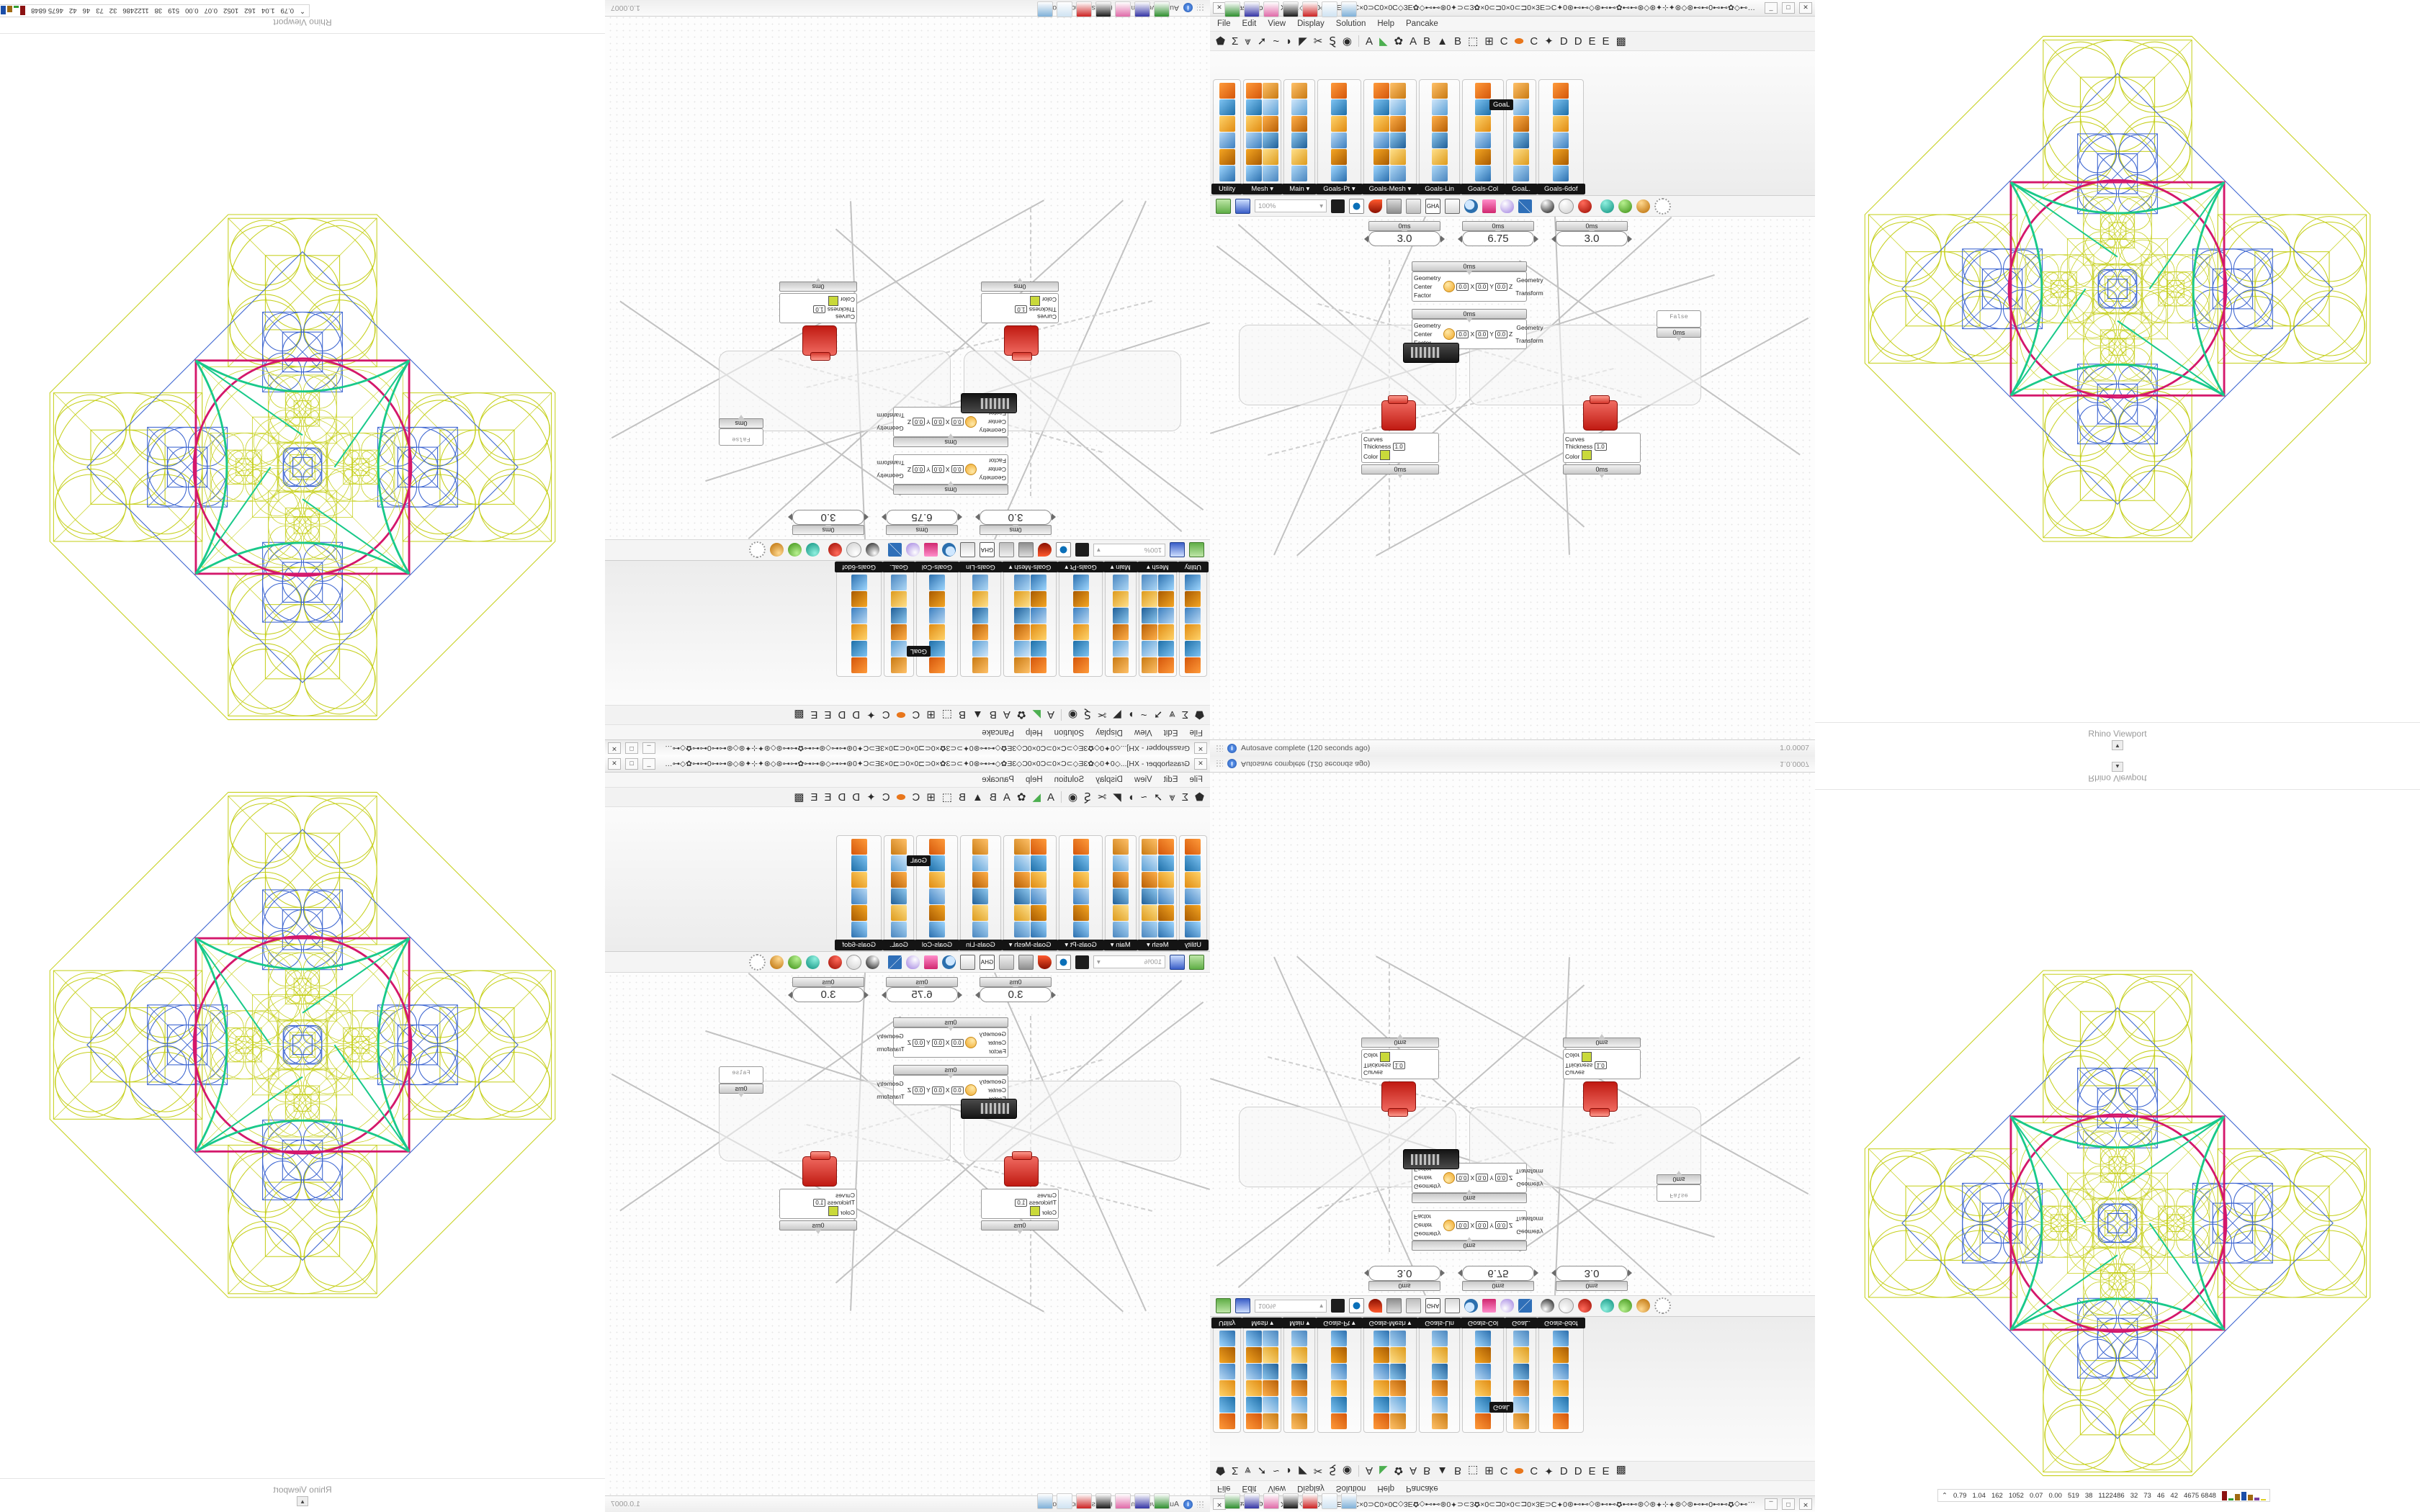 This screenshot has width=2420, height=1512. I want to click on open-file-icon, so click(1196, 962).